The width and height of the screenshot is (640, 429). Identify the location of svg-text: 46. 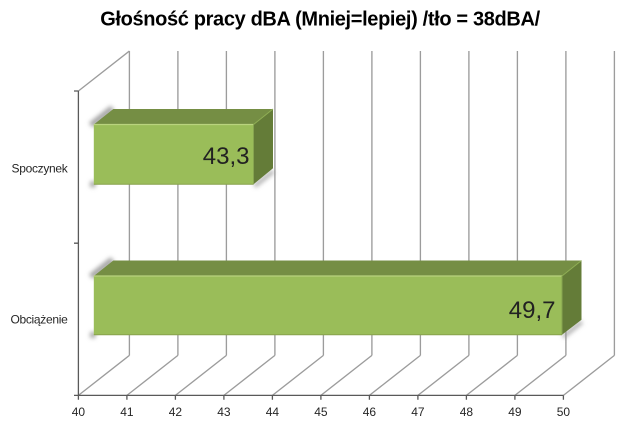
(370, 412).